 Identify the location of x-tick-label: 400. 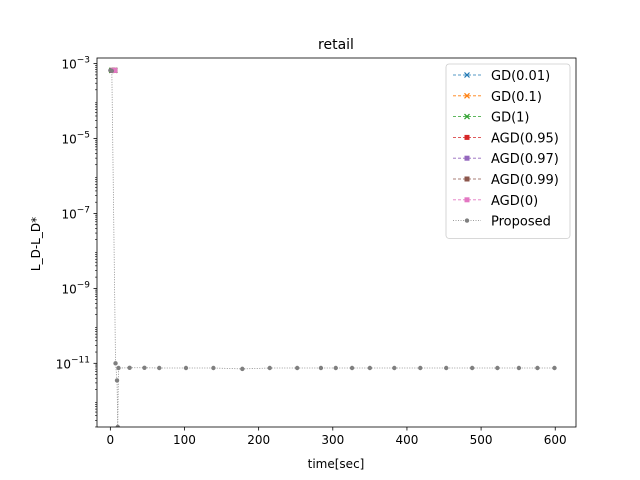
(406, 440).